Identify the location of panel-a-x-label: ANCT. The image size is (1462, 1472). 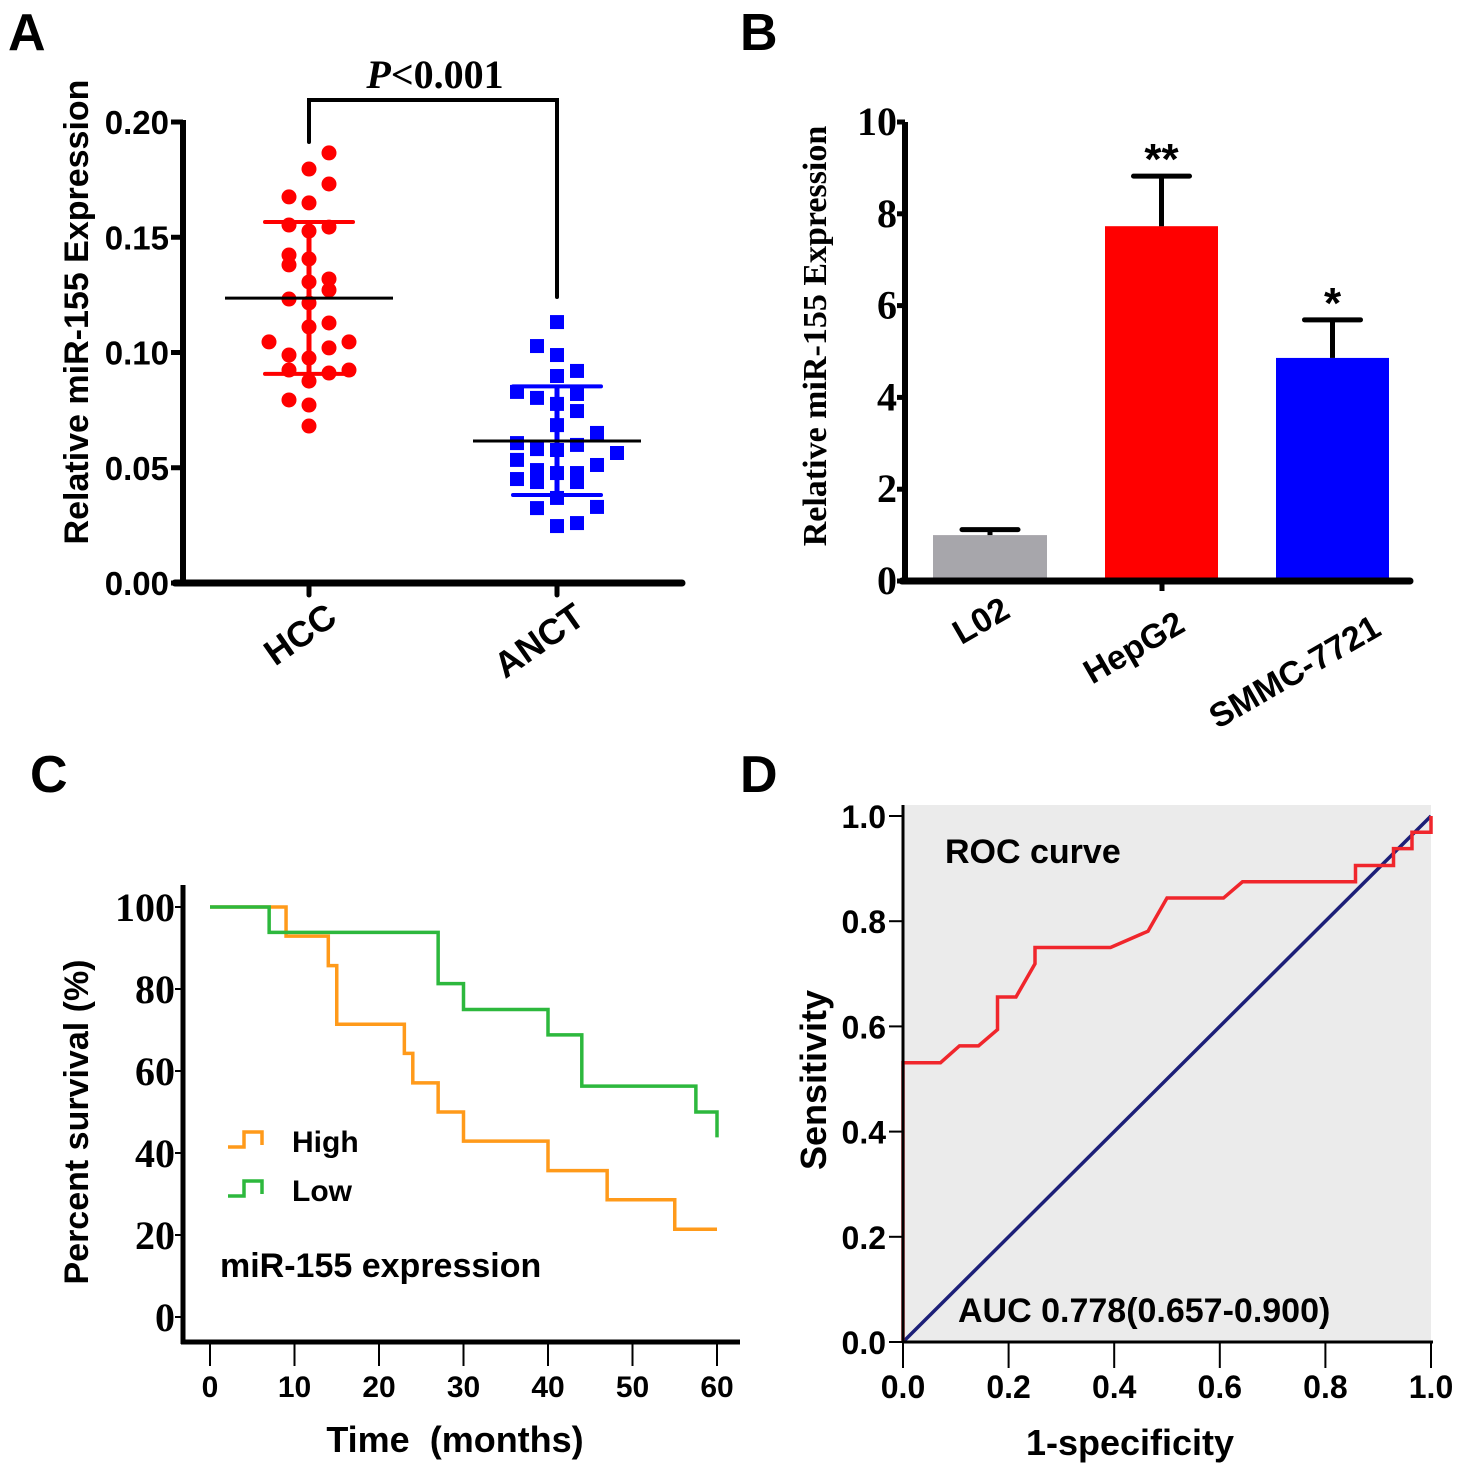
(538, 640).